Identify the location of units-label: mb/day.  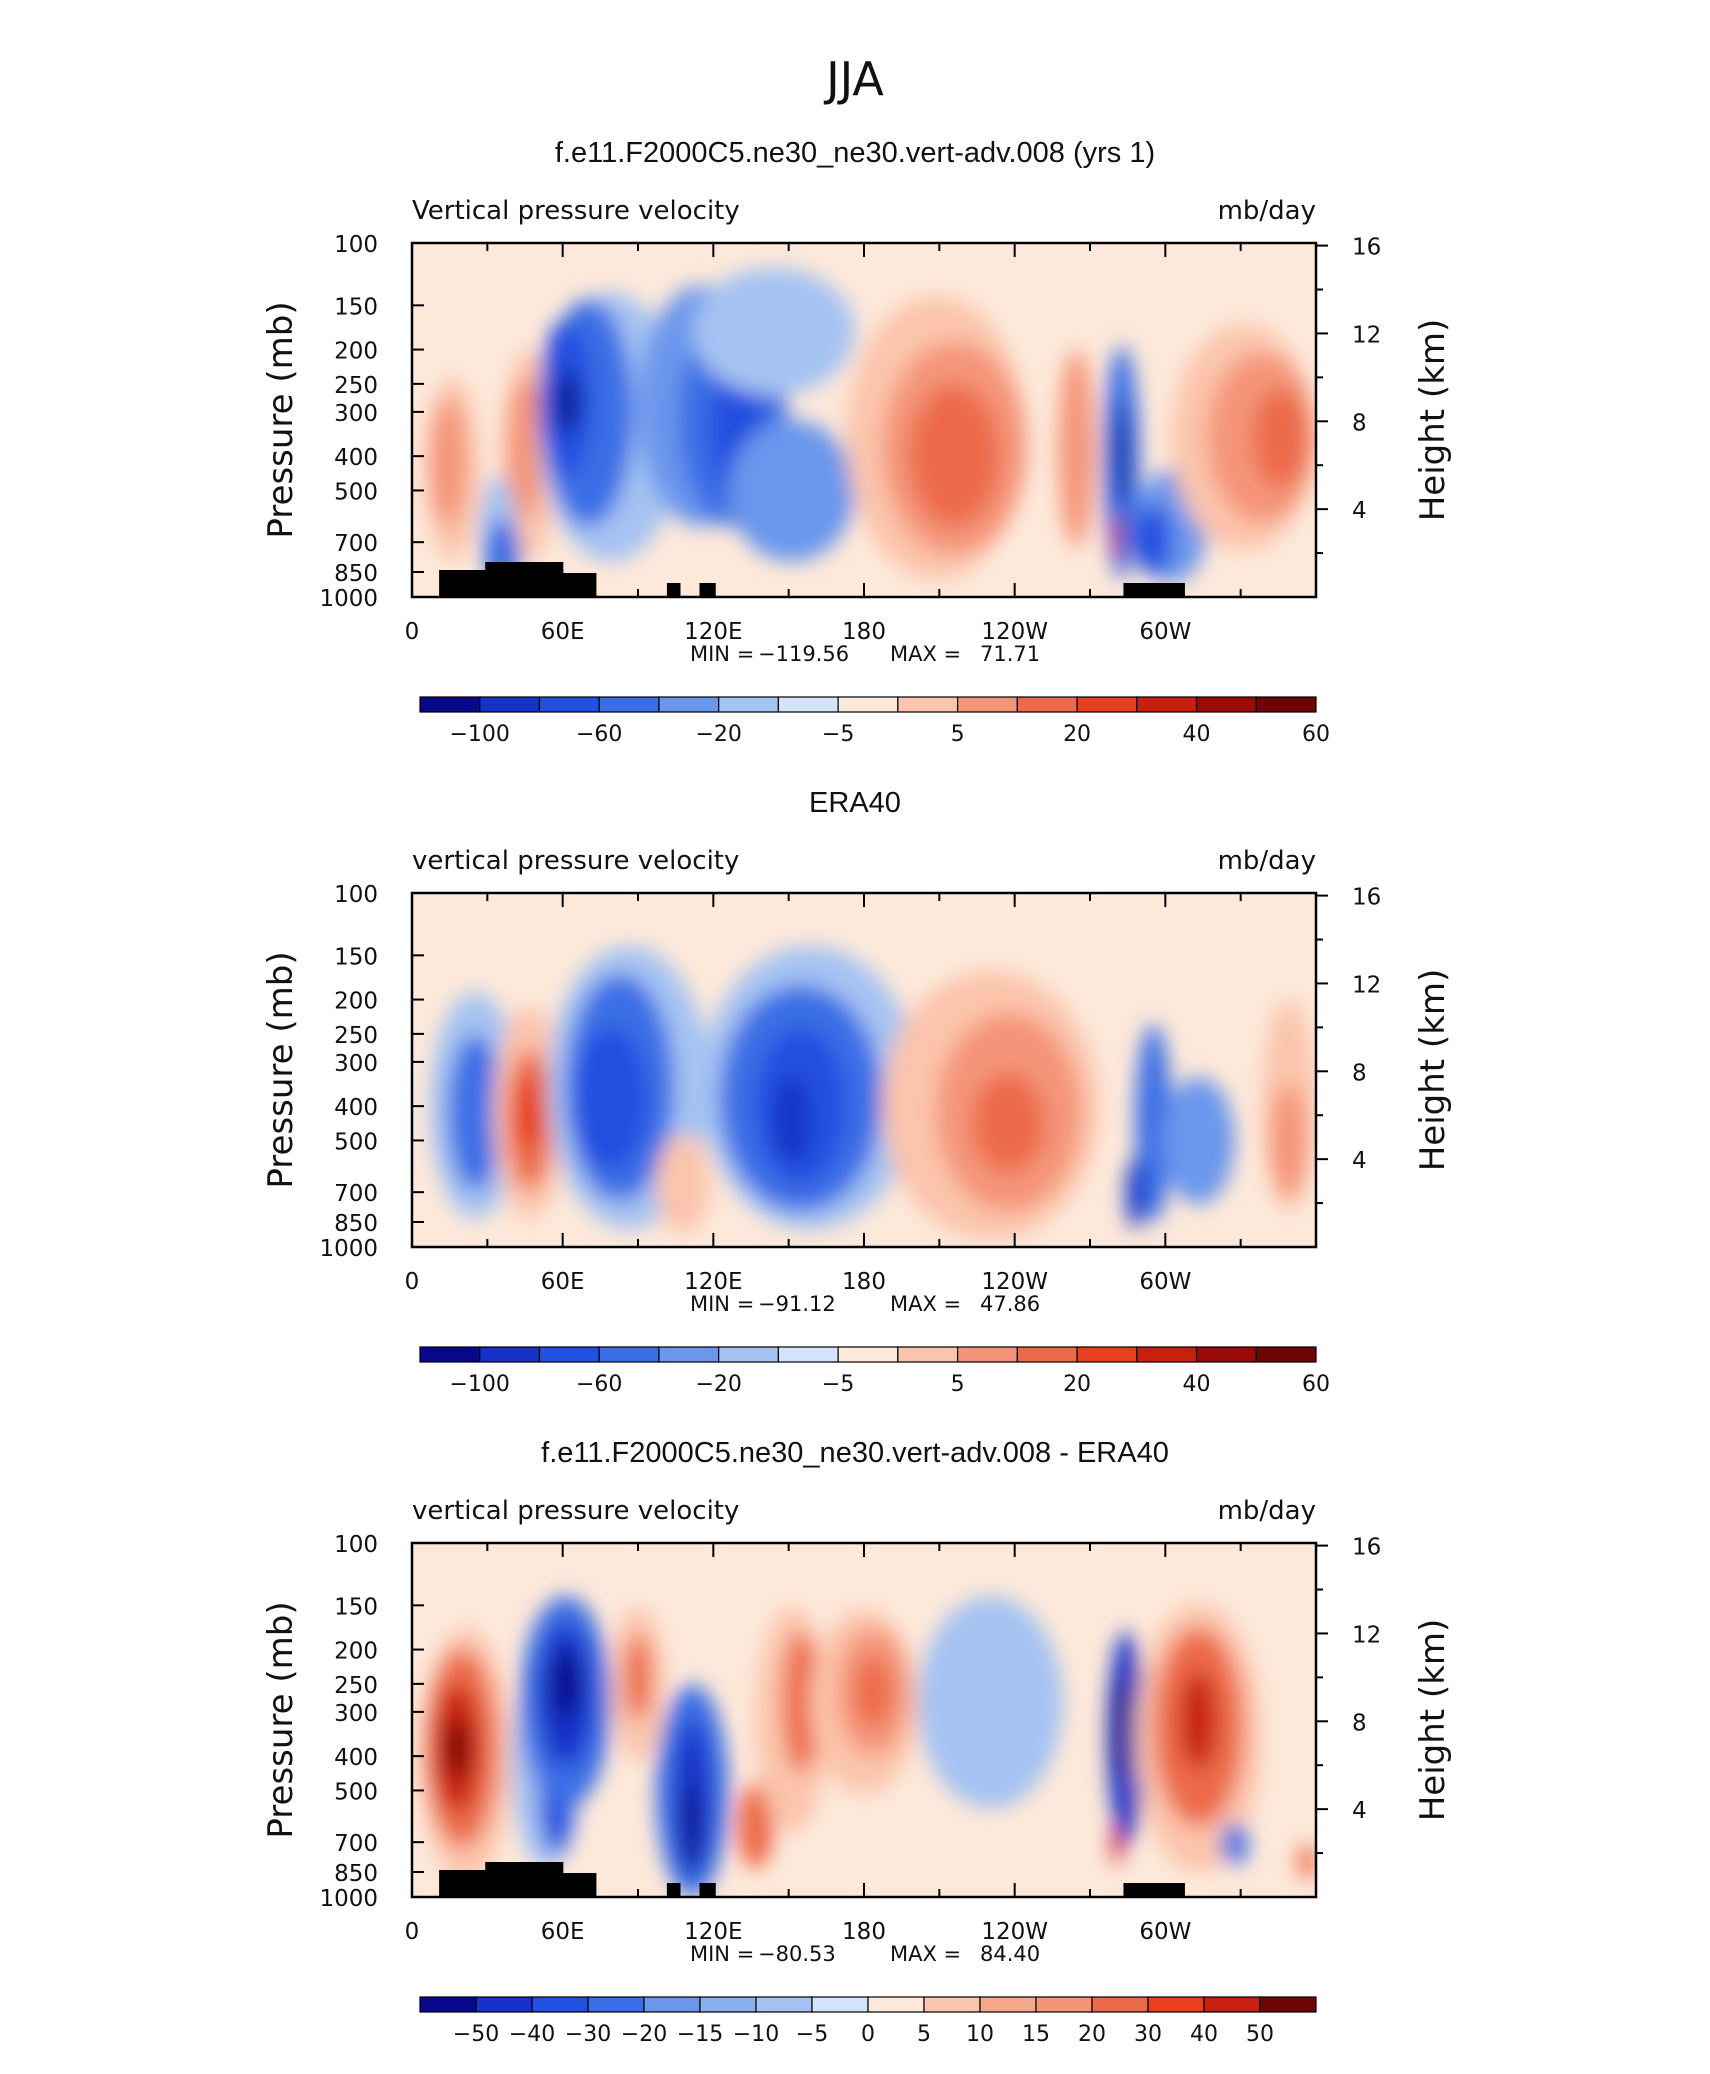
(1267, 211).